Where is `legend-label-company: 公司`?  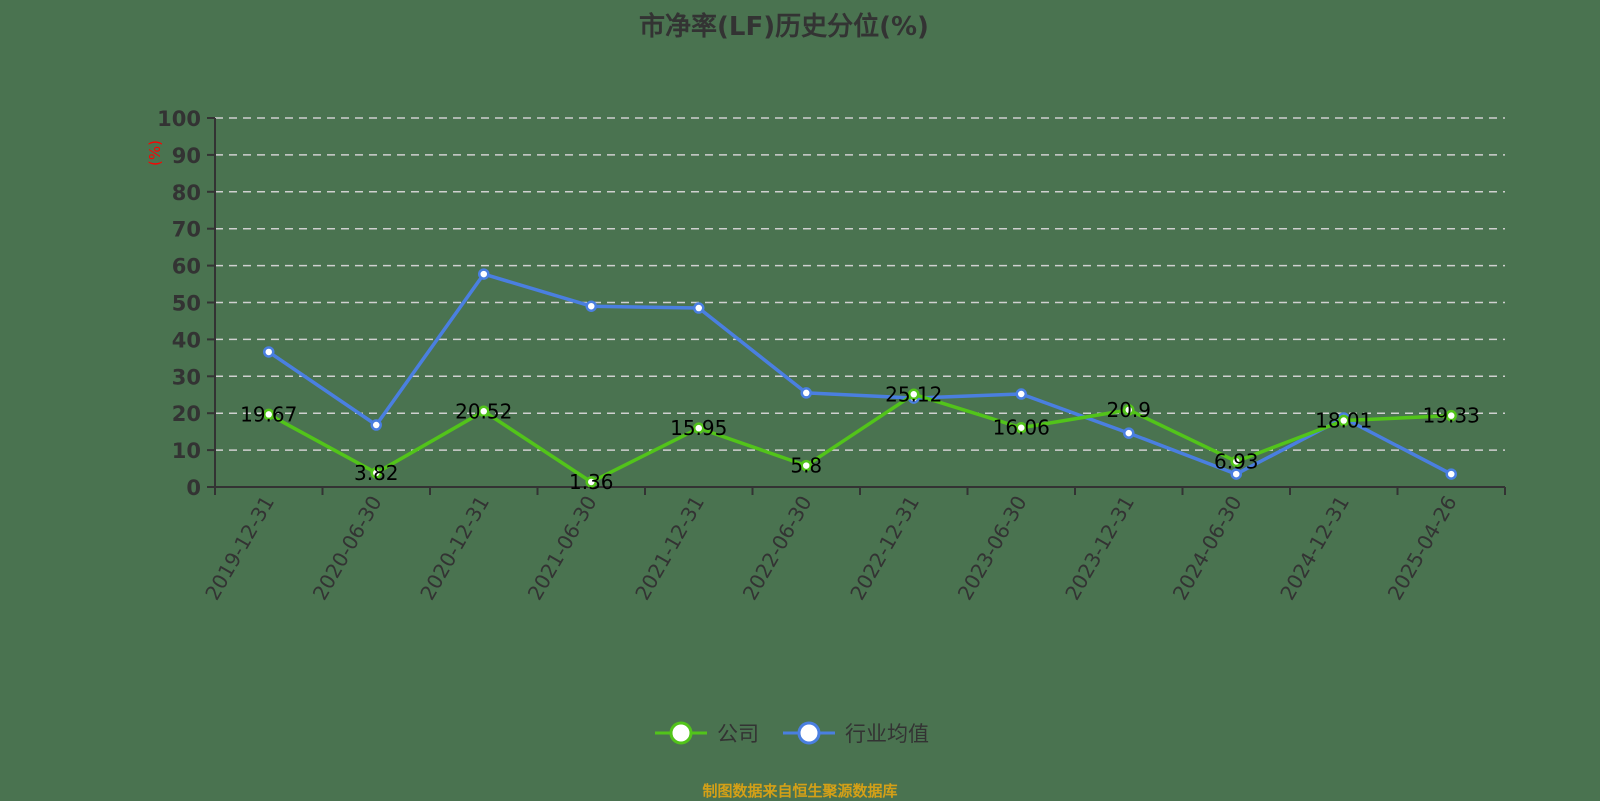 legend-label-company: 公司 is located at coordinates (738, 734).